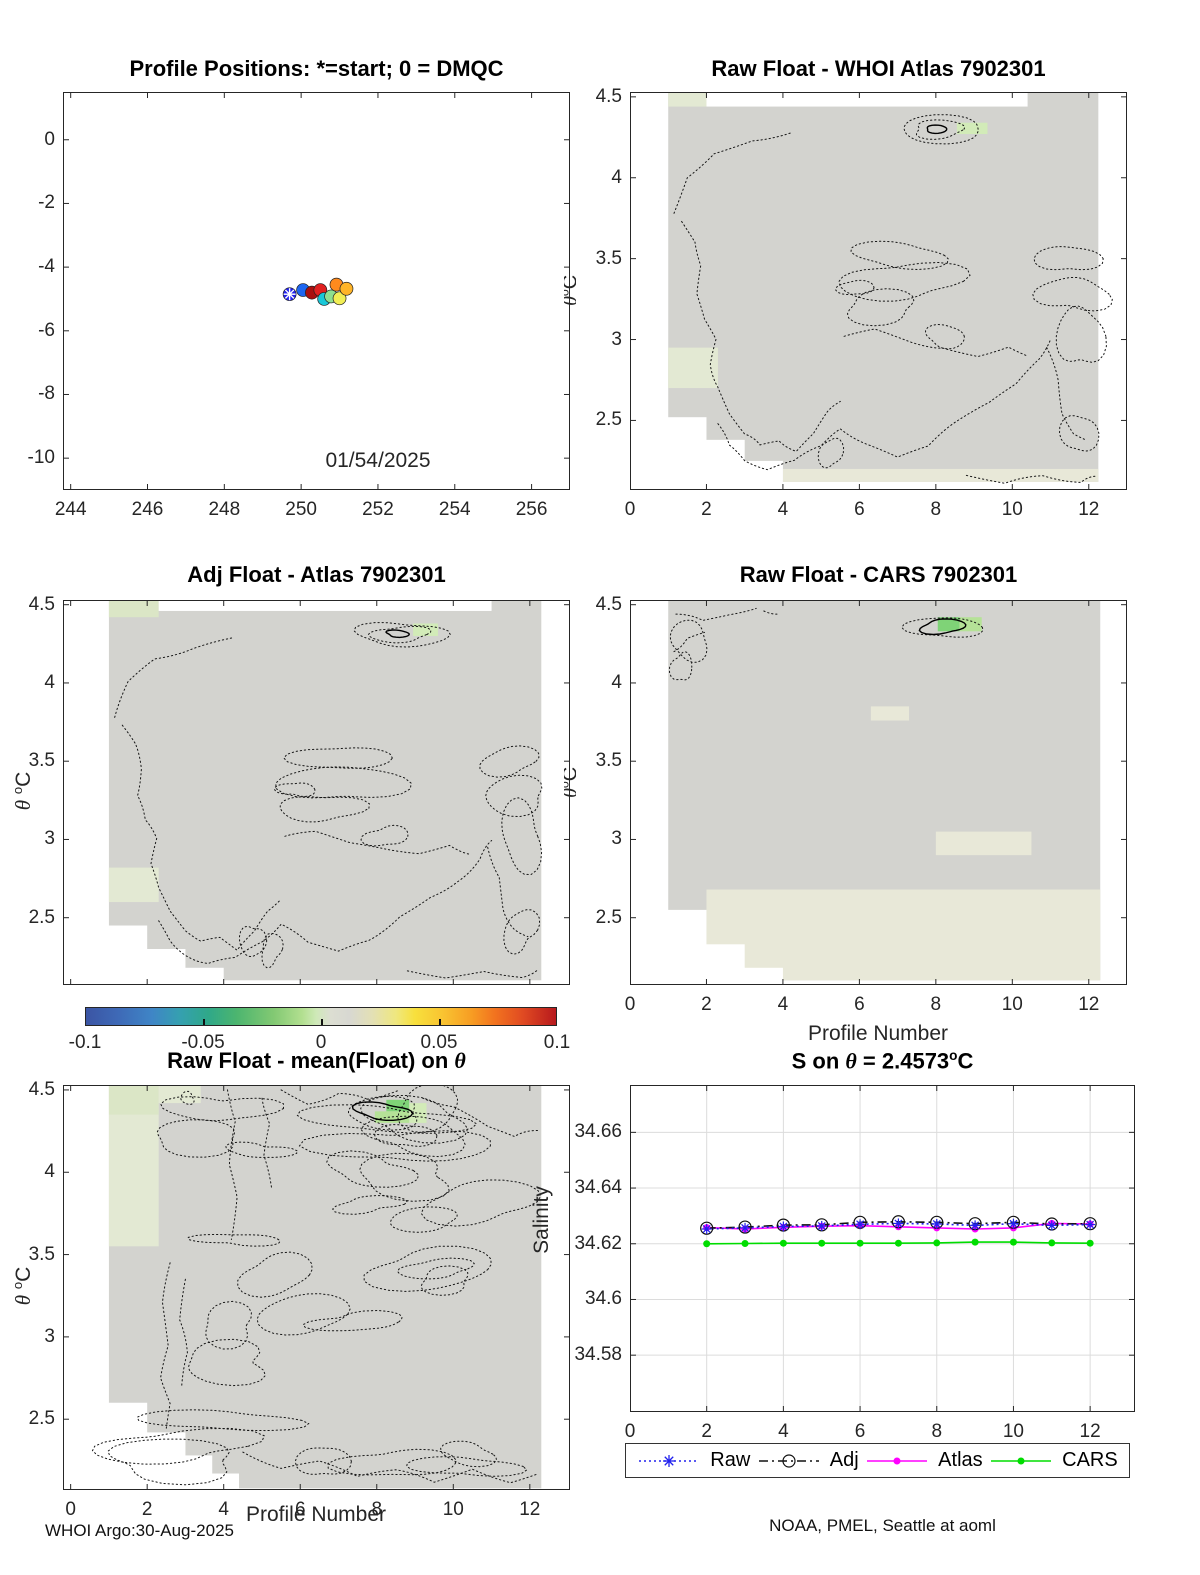  What do you see at coordinates (598, 1355) in the screenshot?
I see `y-tick-label: 34.58` at bounding box center [598, 1355].